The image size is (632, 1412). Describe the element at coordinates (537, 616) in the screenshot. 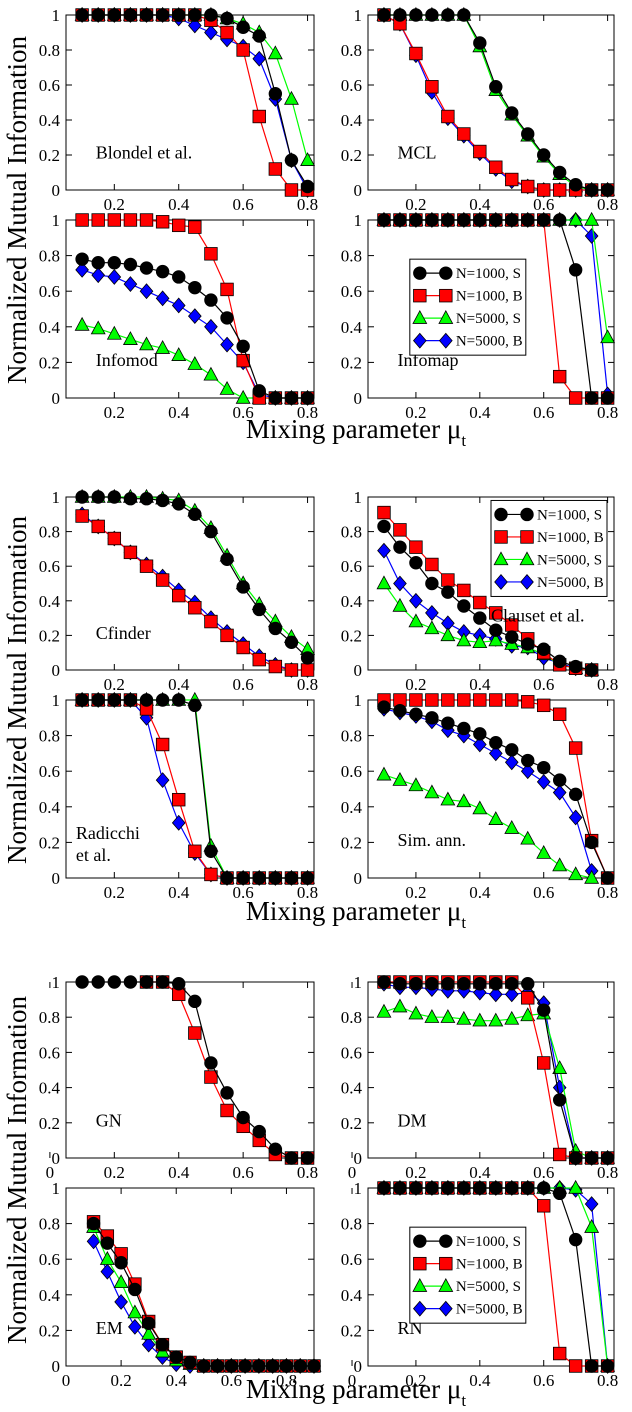

I see `panel-title-line: Clauset et al.` at that location.